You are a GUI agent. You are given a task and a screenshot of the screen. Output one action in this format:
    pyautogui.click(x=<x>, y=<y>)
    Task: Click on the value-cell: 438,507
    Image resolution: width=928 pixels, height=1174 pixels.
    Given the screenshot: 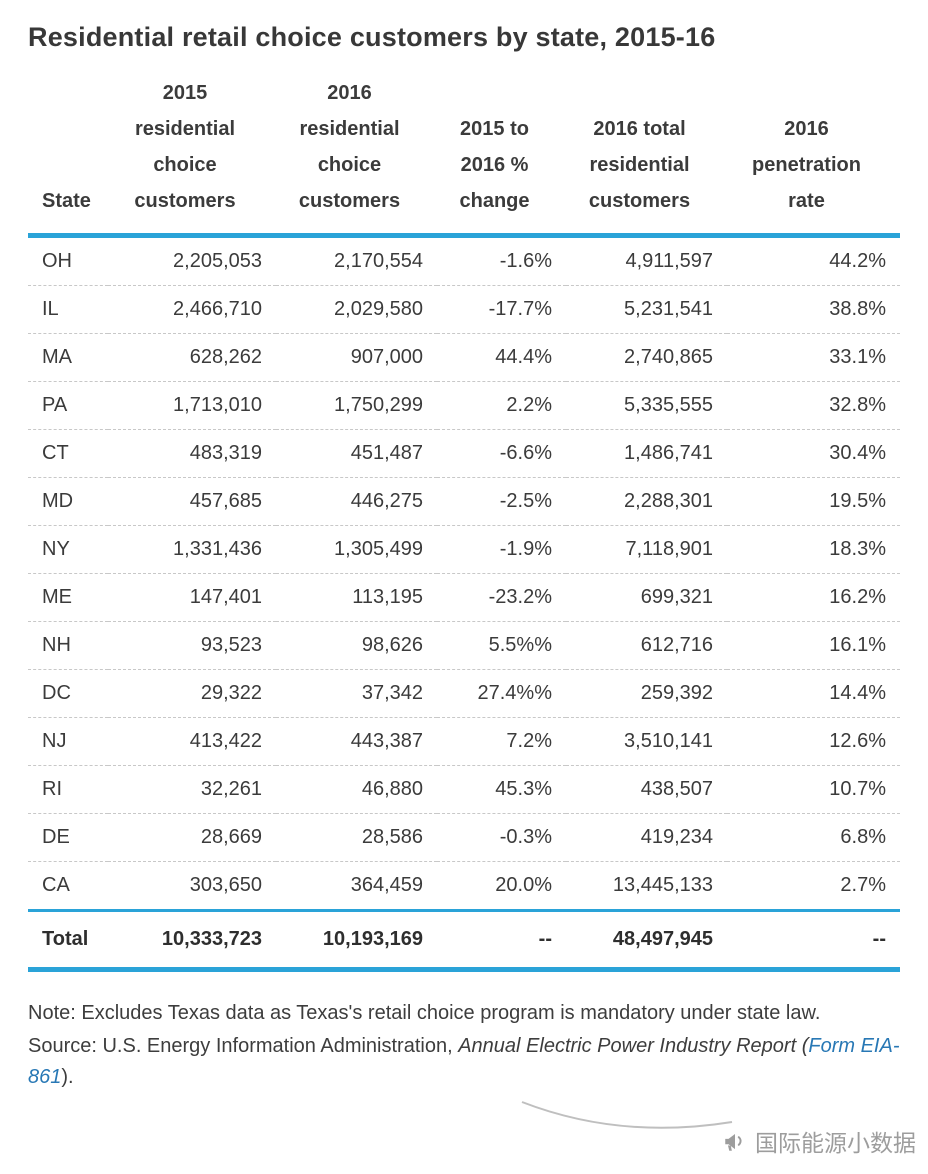 What is the action you would take?
    pyautogui.click(x=646, y=789)
    